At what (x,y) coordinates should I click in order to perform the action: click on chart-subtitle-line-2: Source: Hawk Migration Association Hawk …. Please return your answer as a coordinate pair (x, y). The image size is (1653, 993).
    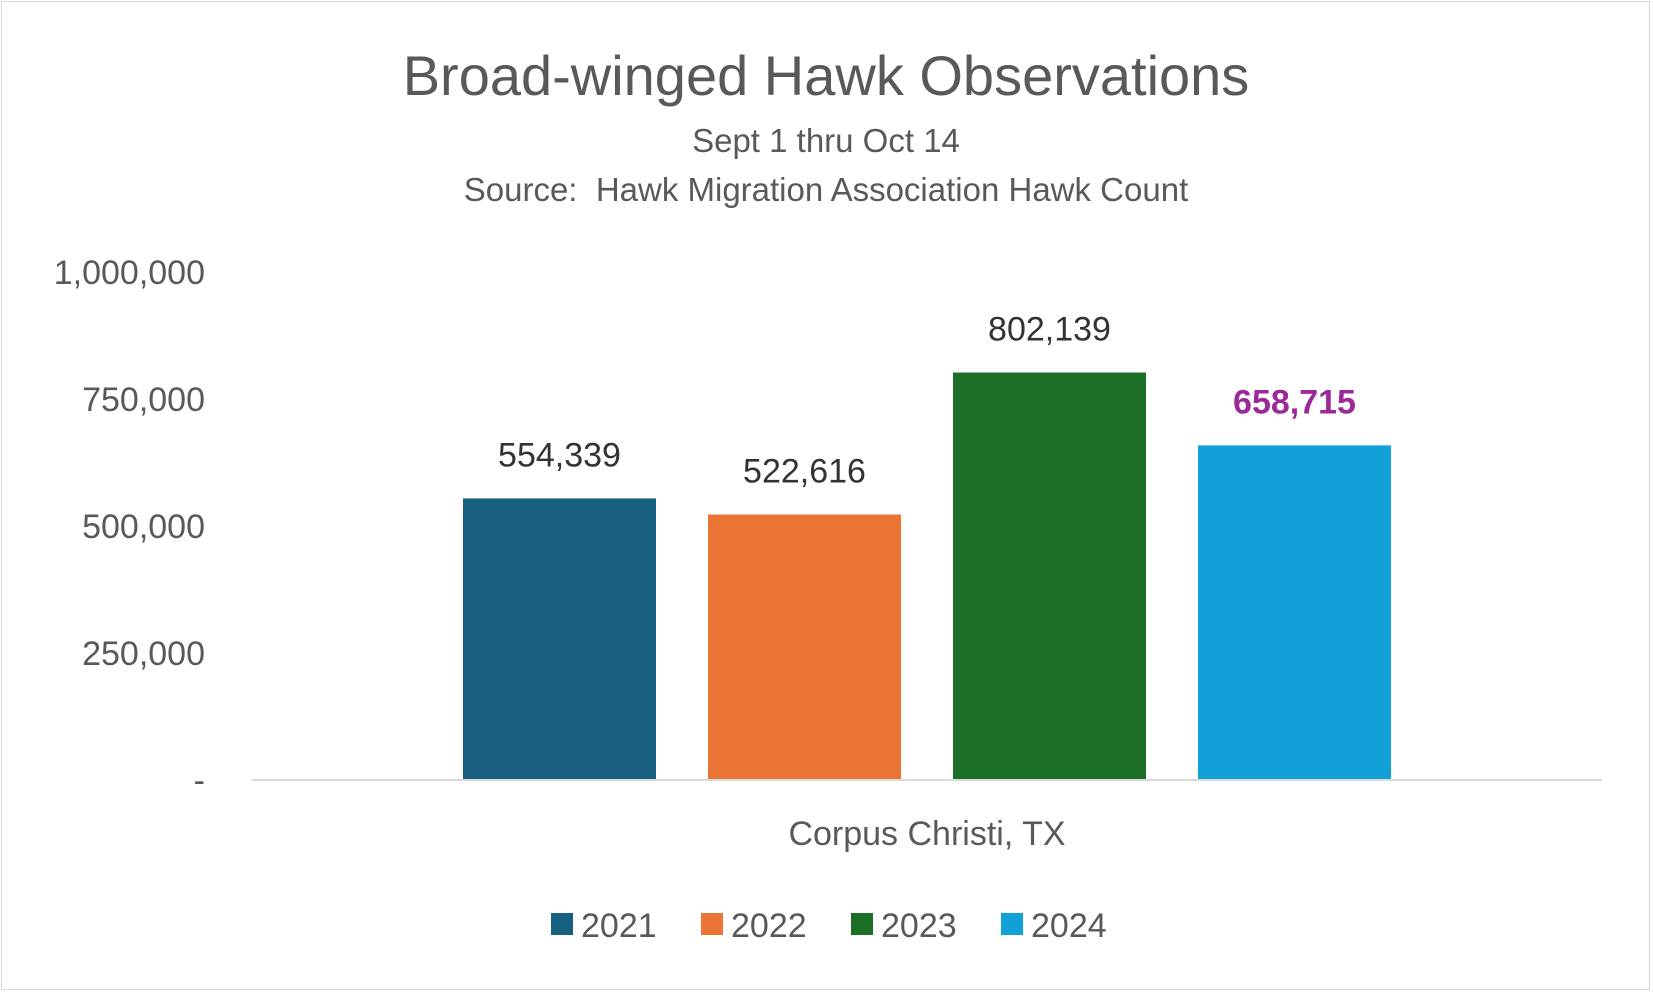
    Looking at the image, I should click on (826, 189).